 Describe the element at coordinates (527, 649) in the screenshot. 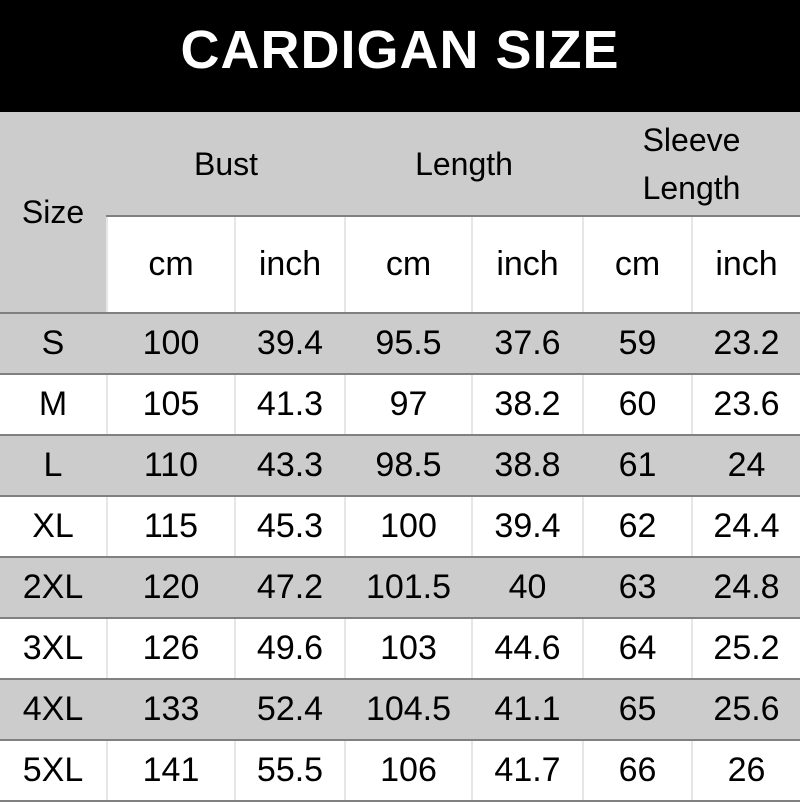

I see `value-cell: 44.6` at that location.